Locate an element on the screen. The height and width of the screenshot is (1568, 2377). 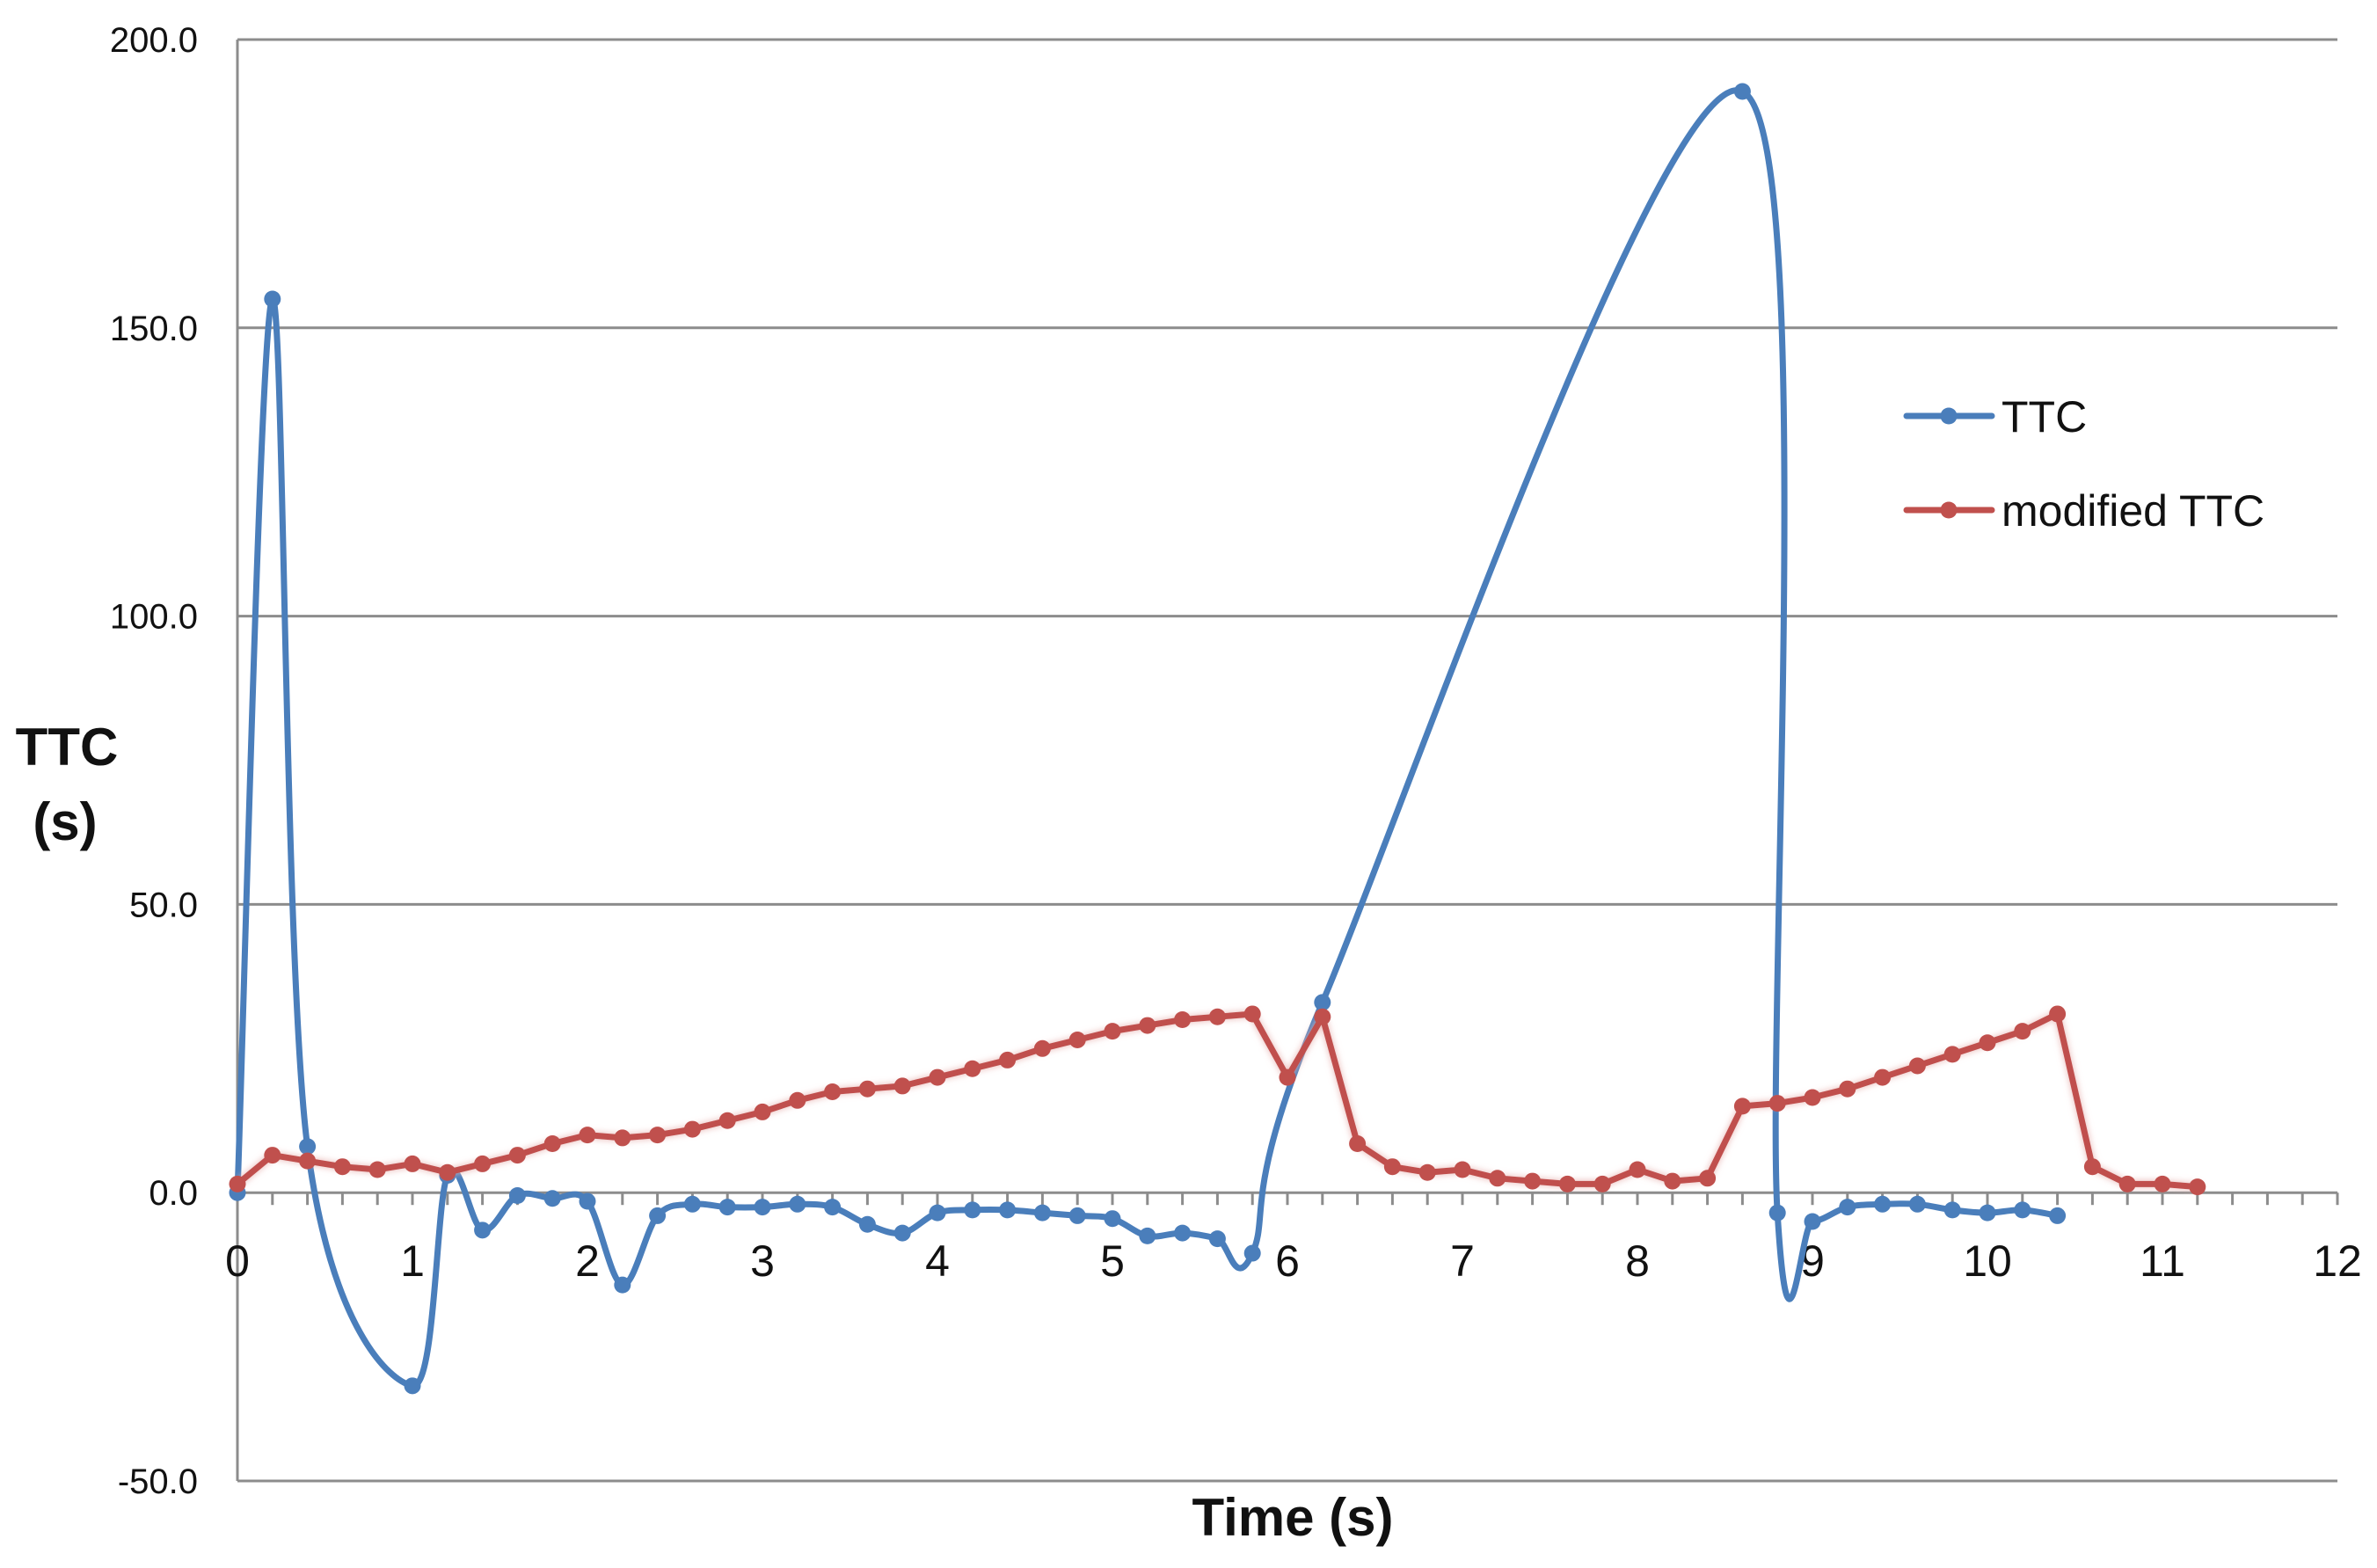
y-tick-label: 100.0 is located at coordinates (154, 617).